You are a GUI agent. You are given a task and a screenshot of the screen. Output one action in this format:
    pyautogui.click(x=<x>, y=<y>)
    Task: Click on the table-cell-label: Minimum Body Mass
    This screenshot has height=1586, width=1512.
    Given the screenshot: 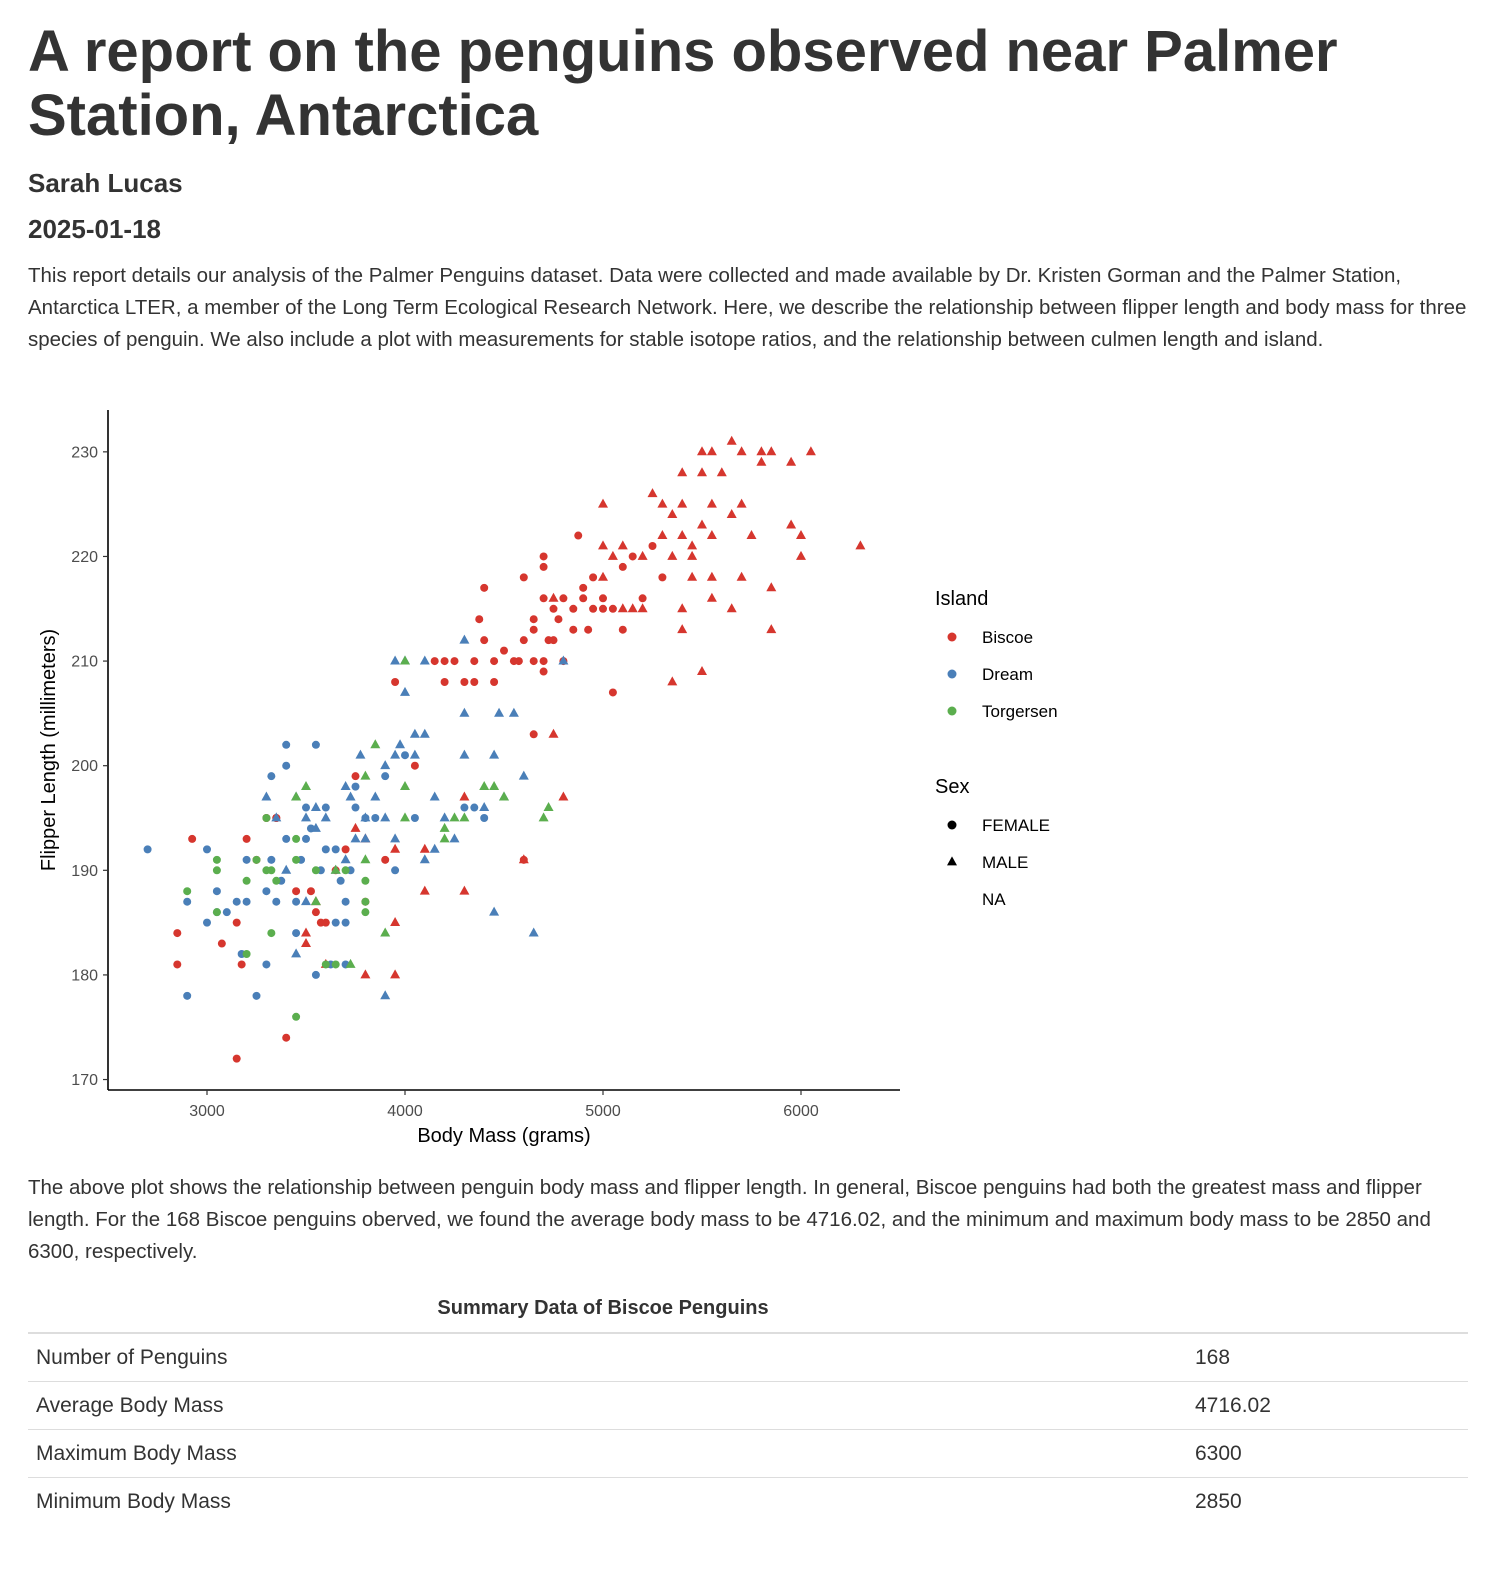 What is the action you would take?
    pyautogui.click(x=133, y=1501)
    